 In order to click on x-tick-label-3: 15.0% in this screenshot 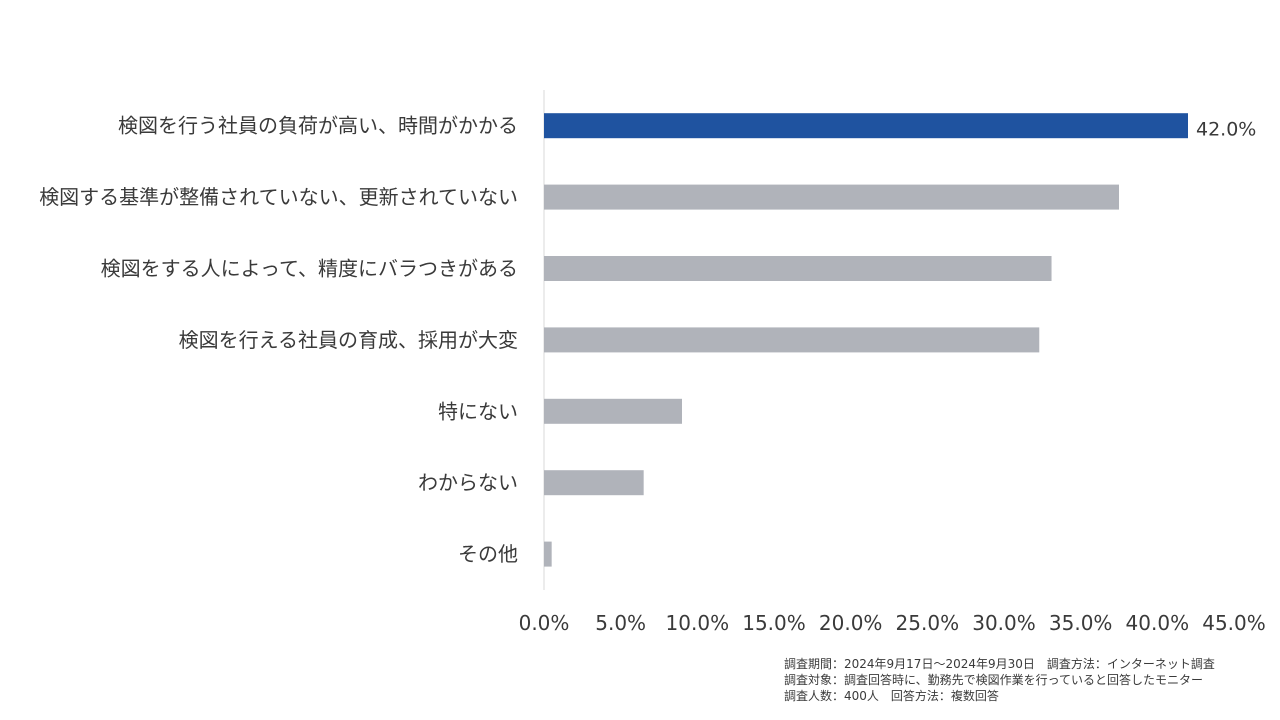, I will do `click(774, 623)`.